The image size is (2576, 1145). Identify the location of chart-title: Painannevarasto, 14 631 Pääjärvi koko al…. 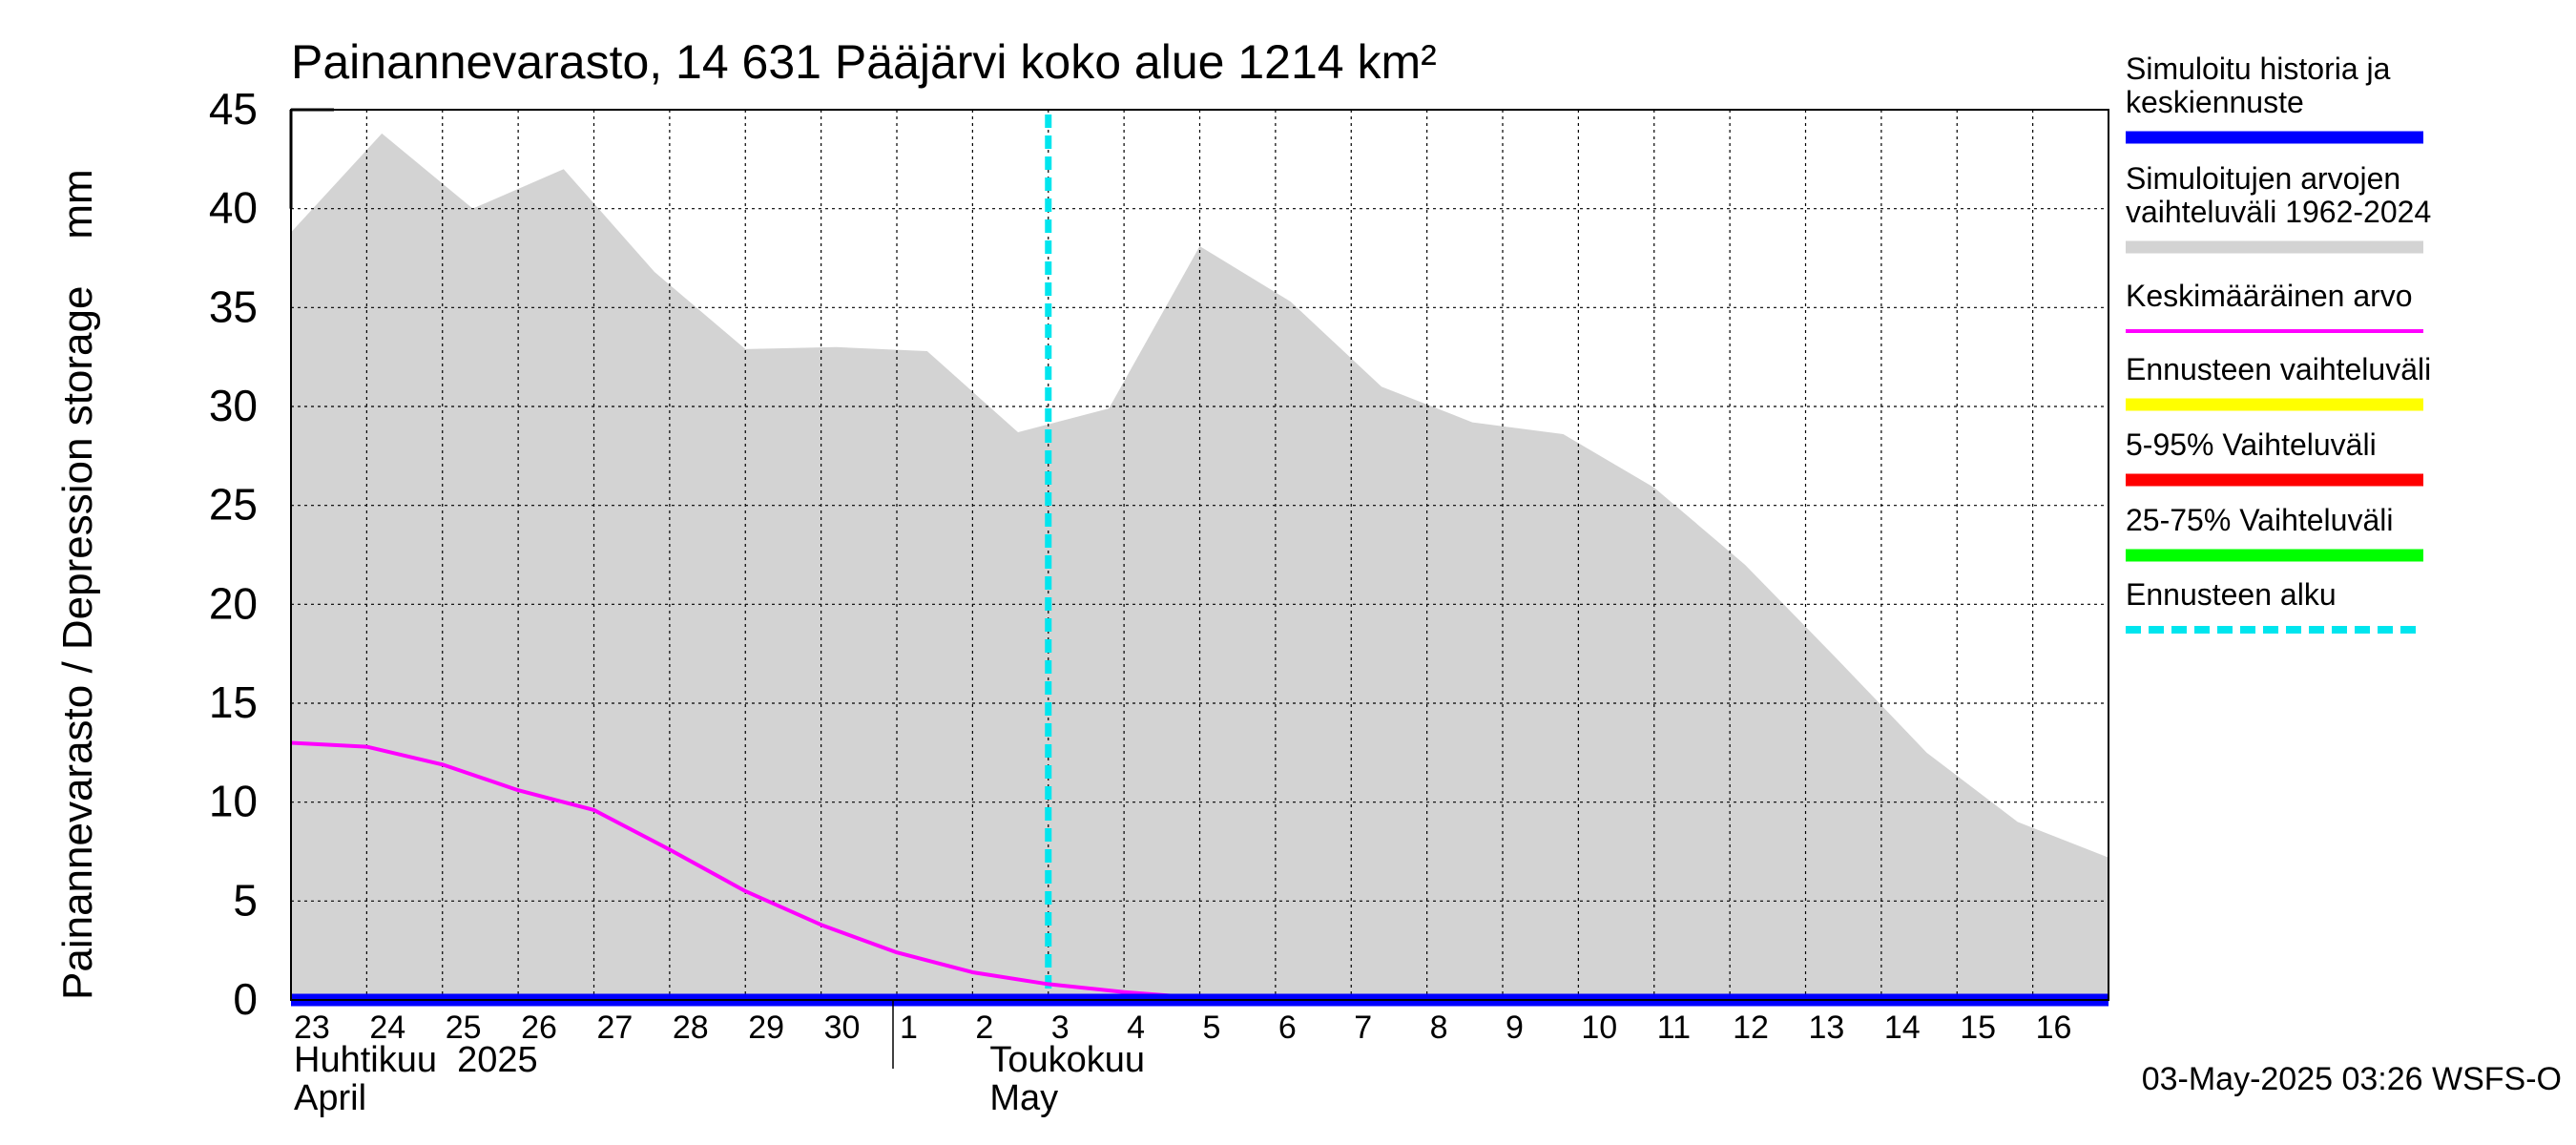
(864, 62).